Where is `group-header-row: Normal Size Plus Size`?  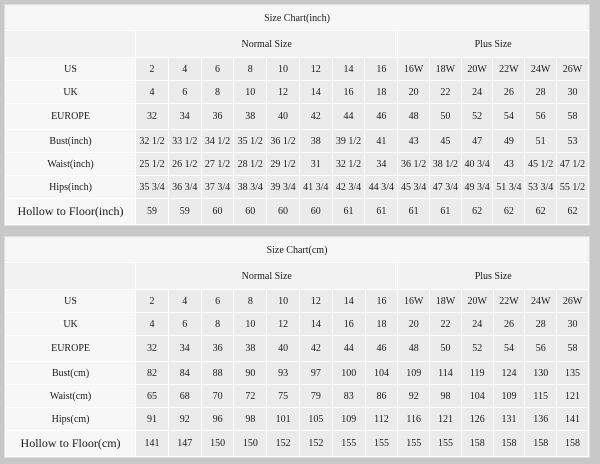
group-header-row: Normal Size Plus Size is located at coordinates (296, 44).